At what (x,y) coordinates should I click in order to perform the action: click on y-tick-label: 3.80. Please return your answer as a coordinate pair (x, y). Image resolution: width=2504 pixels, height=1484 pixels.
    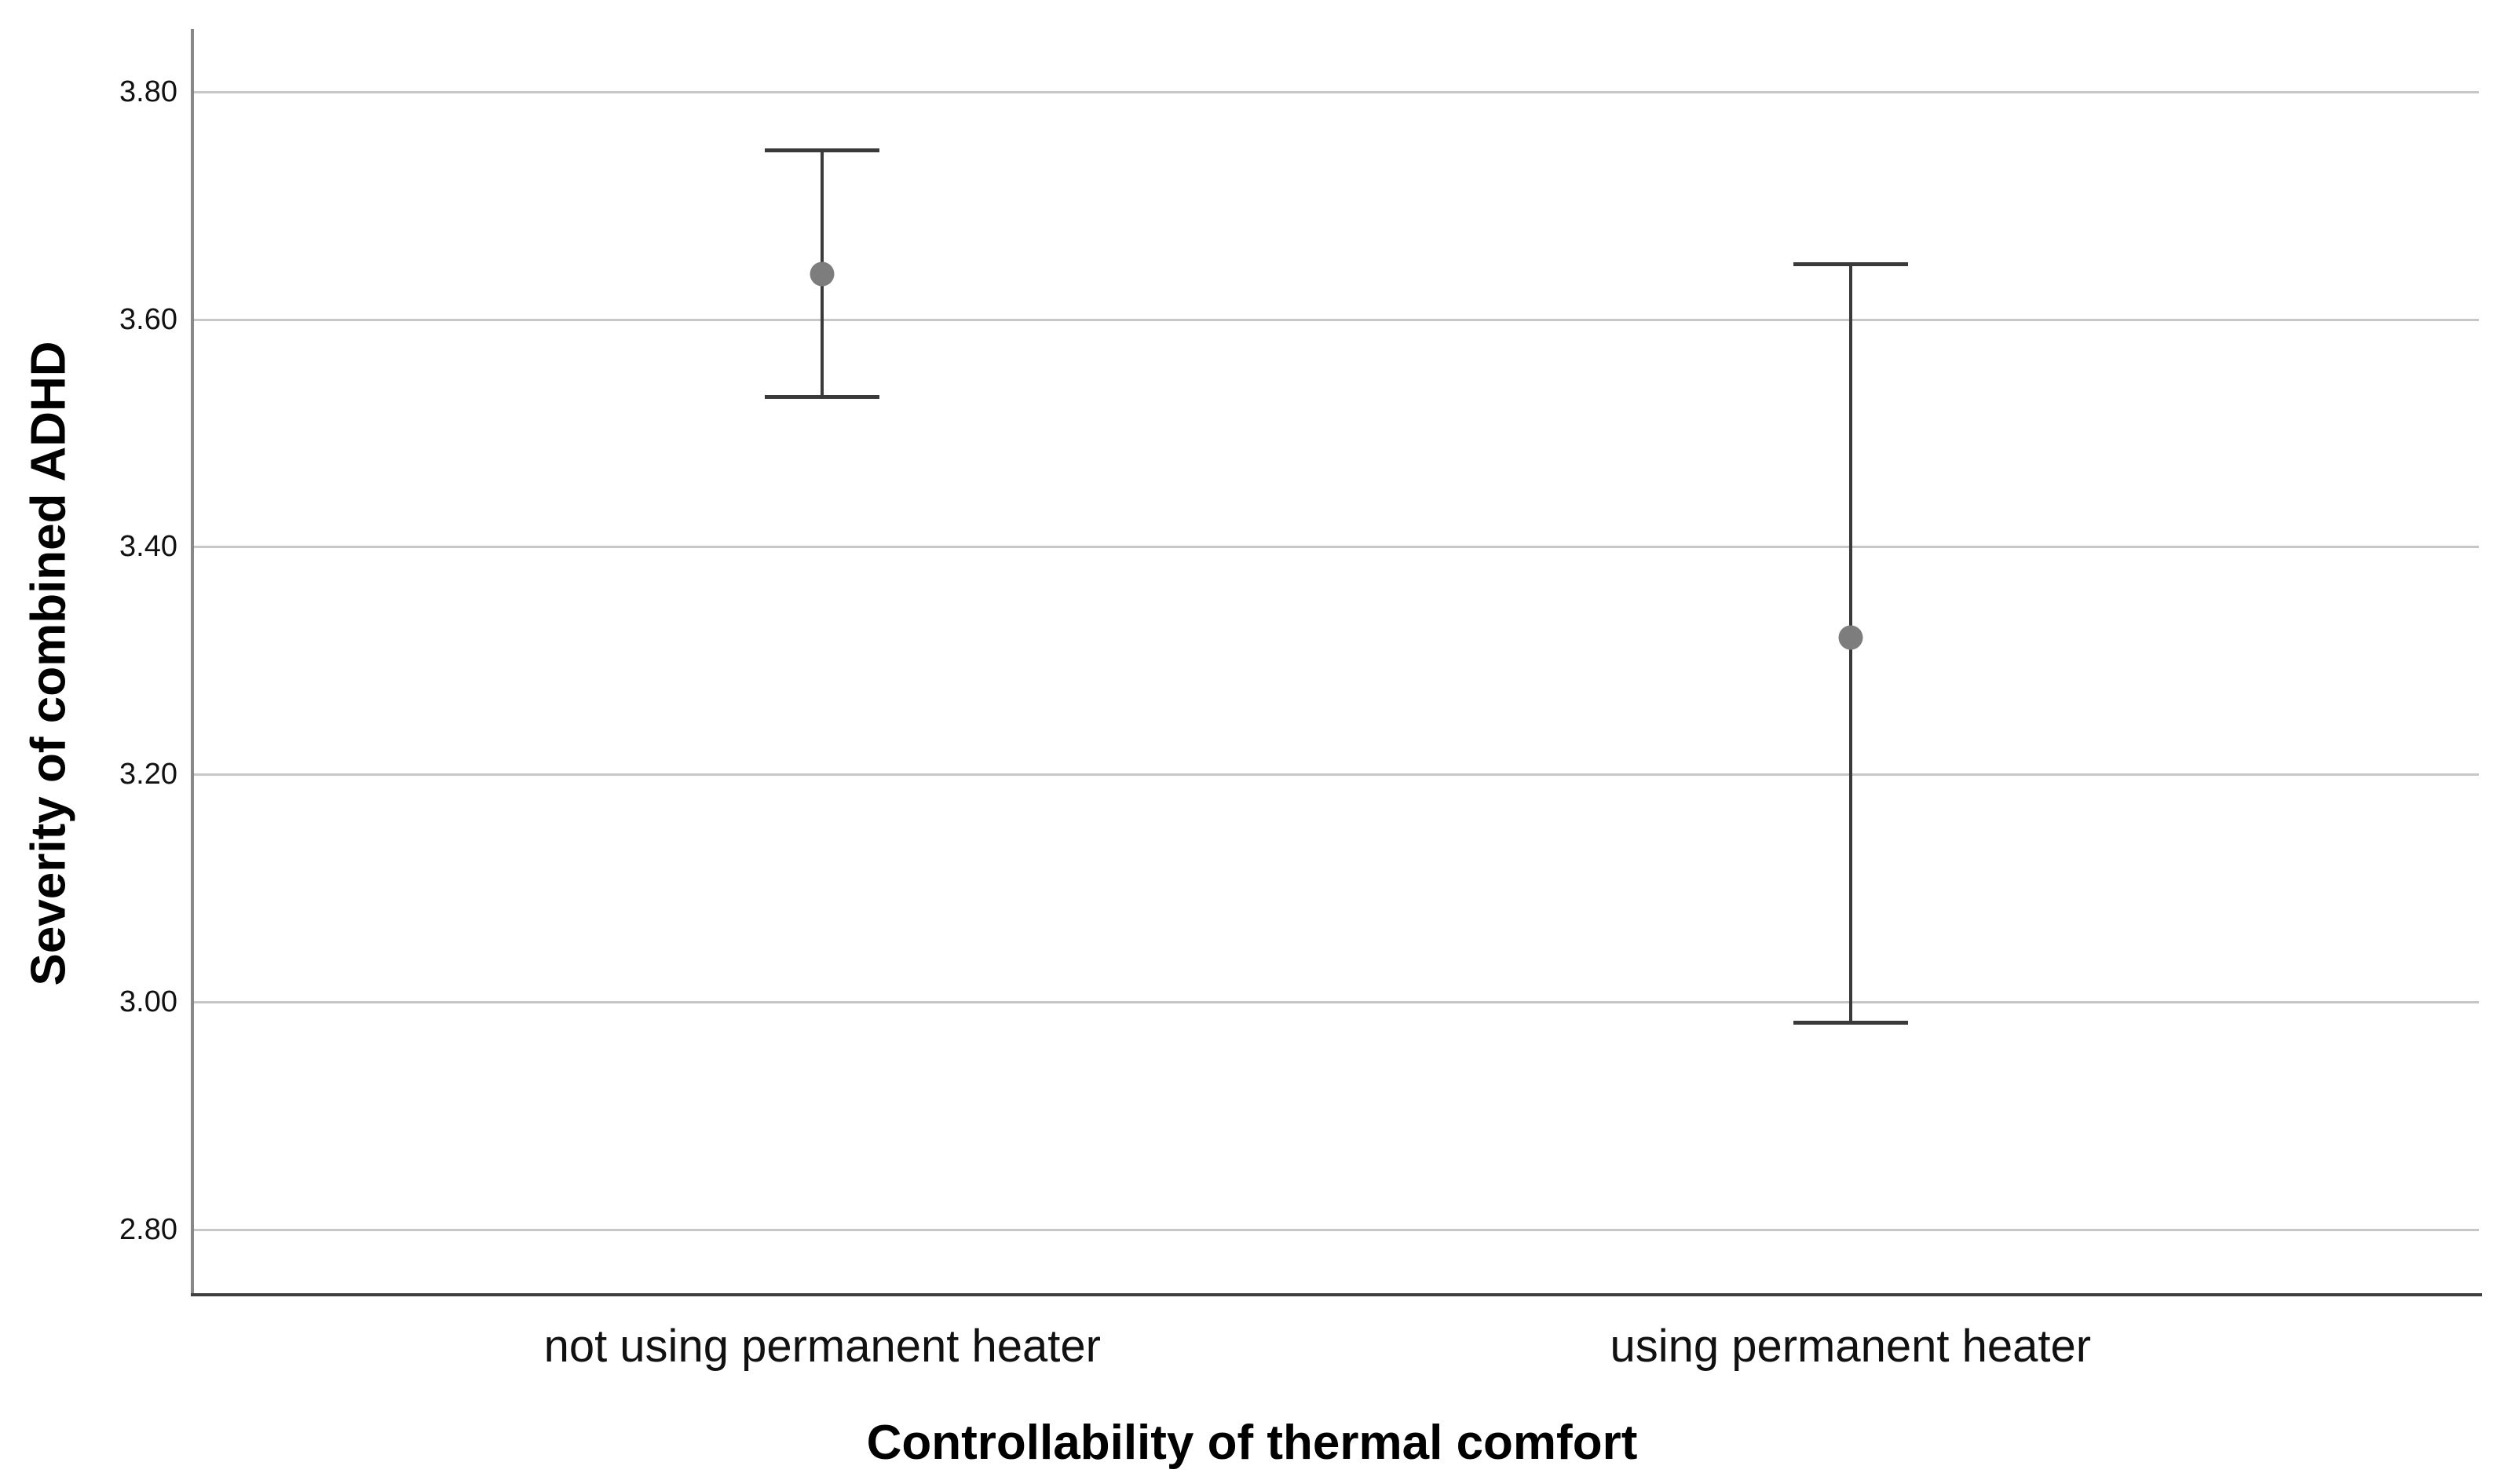
    Looking at the image, I should click on (148, 92).